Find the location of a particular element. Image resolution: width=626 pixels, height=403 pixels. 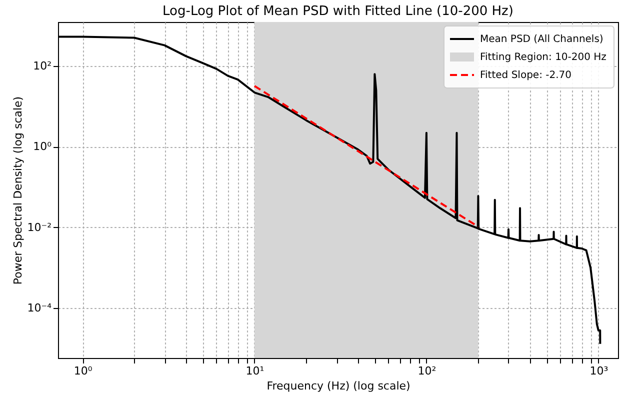

y-tick-label: 10⁻⁴ is located at coordinates (39, 308).